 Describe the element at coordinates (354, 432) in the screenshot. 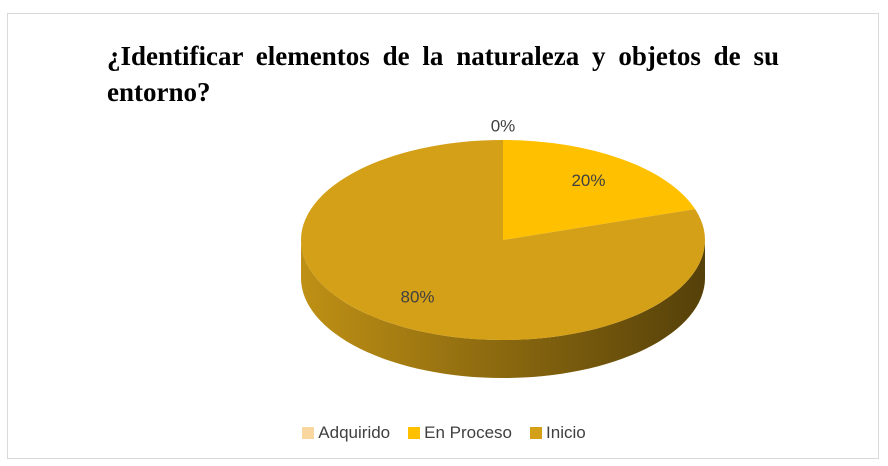

I see `legend-label: Adquirido` at that location.